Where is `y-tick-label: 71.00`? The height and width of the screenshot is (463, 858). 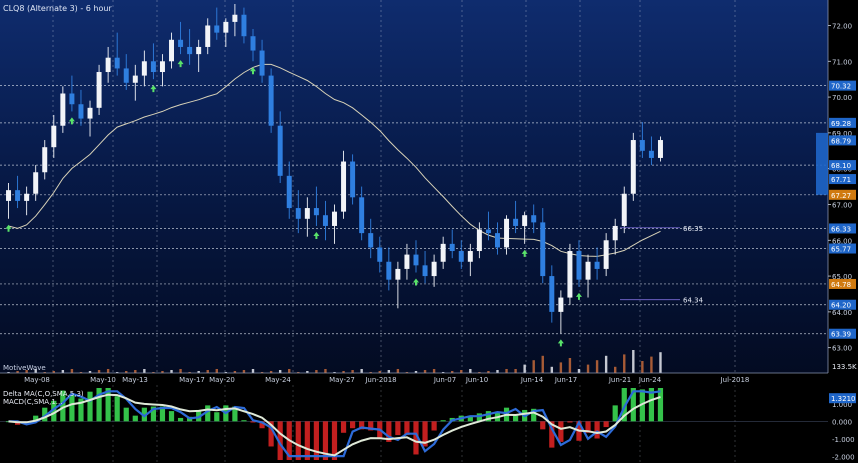 y-tick-label: 71.00 is located at coordinates (842, 62).